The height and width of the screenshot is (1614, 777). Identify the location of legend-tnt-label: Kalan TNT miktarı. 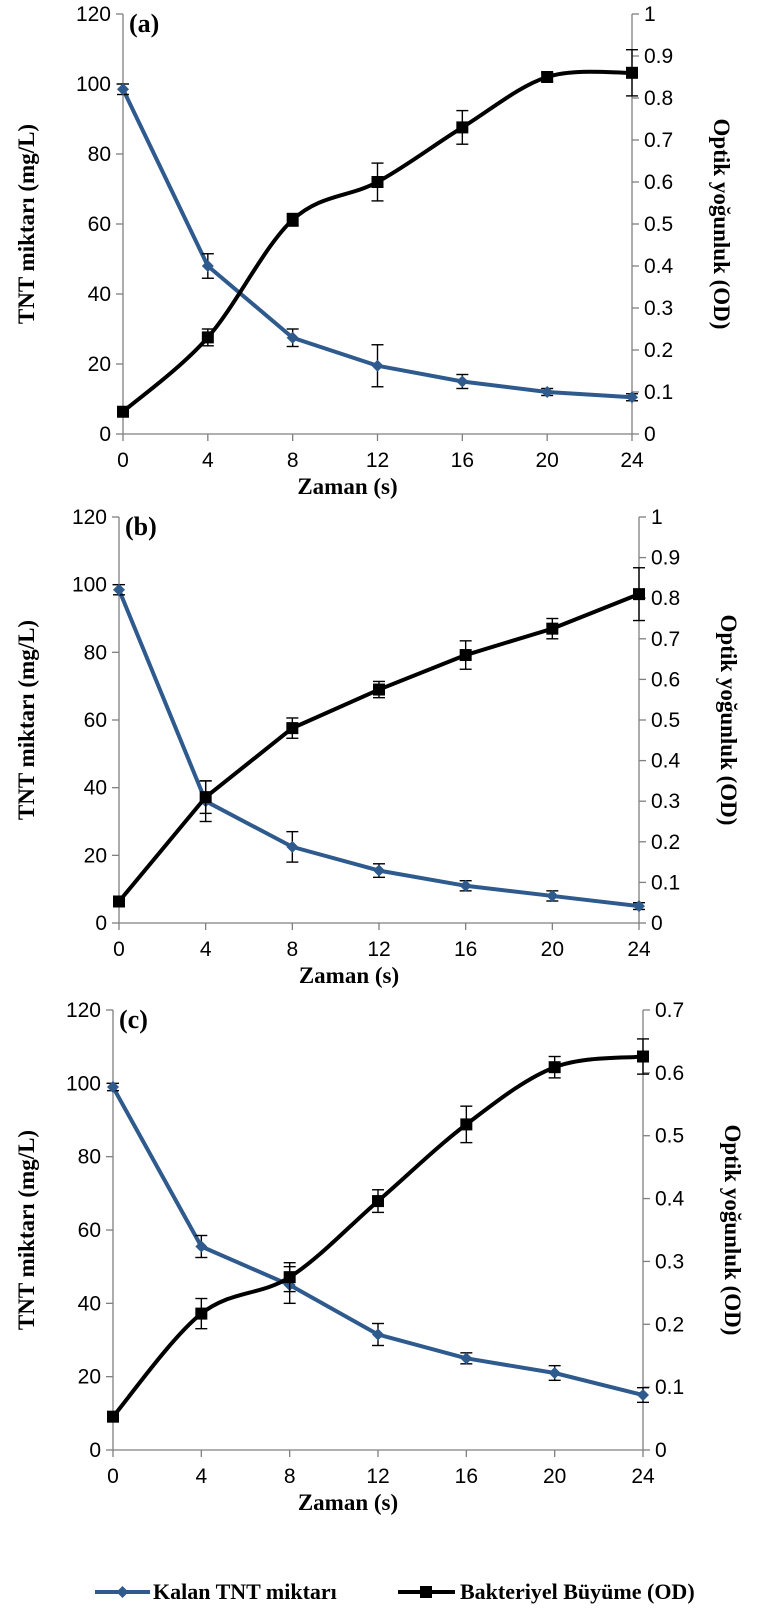
(245, 1591).